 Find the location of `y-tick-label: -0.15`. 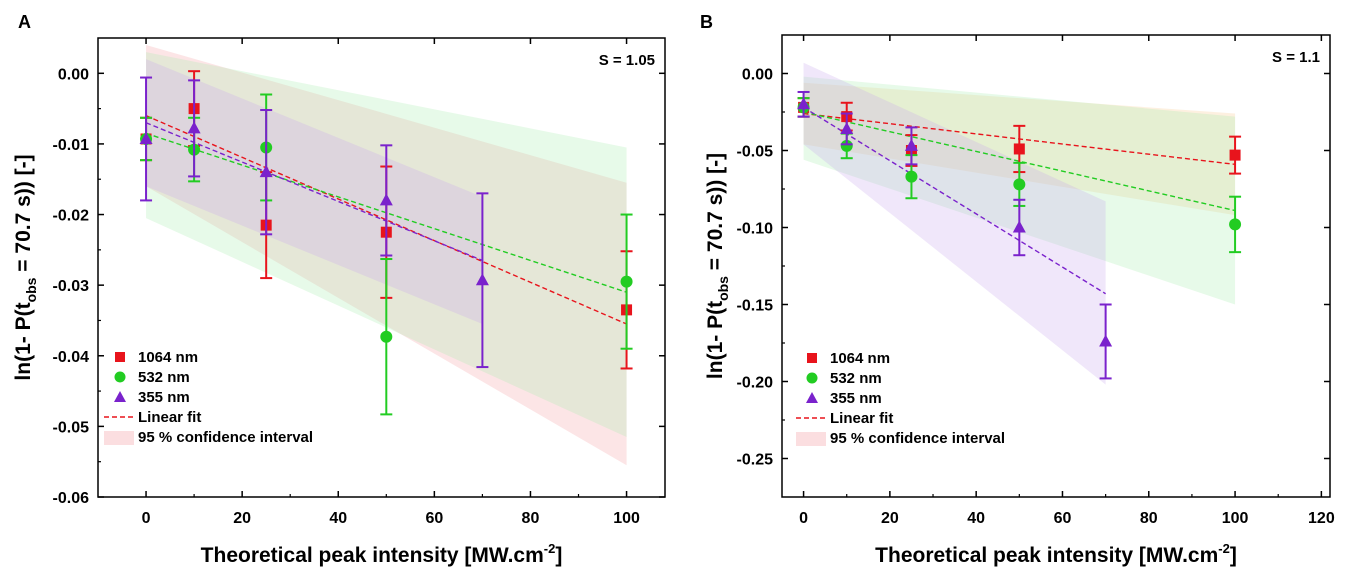

y-tick-label: -0.15 is located at coordinates (755, 306).